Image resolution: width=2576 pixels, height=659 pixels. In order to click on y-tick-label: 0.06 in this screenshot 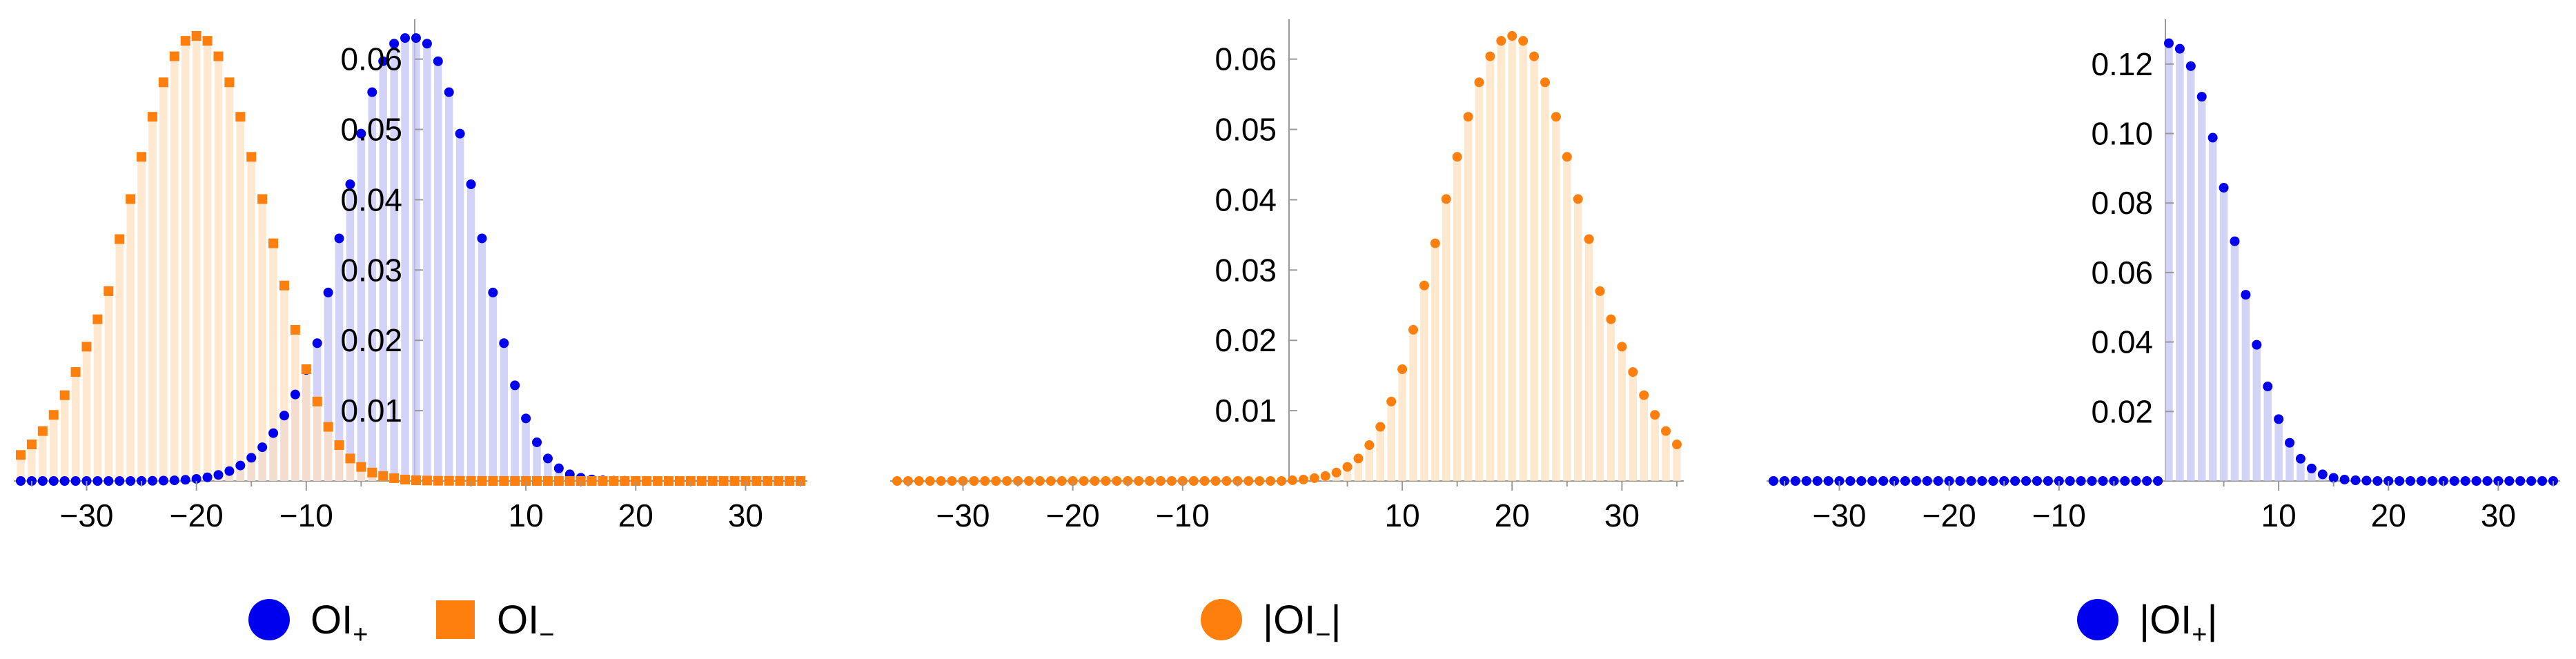, I will do `click(2122, 273)`.